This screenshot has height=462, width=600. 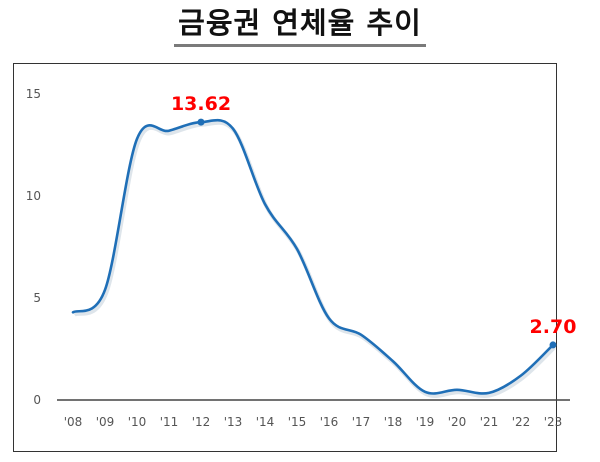 What do you see at coordinates (457, 422) in the screenshot?
I see `x-tick-label: '20` at bounding box center [457, 422].